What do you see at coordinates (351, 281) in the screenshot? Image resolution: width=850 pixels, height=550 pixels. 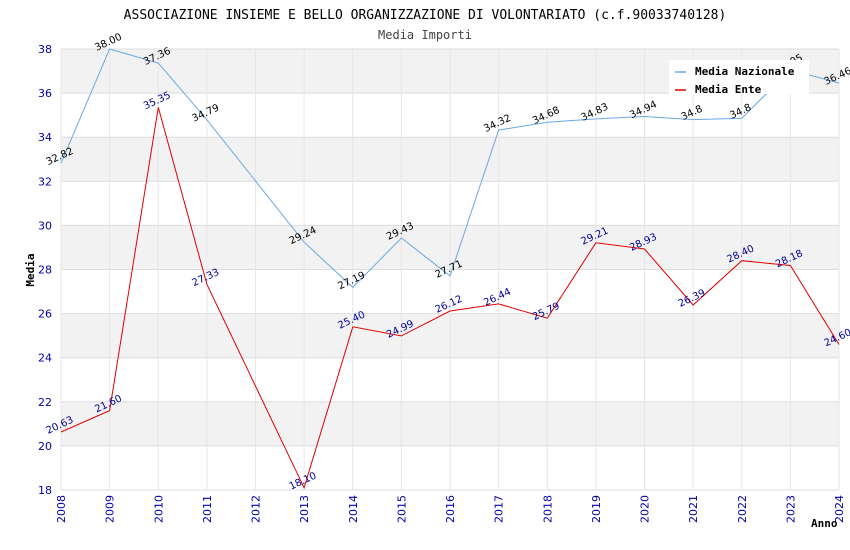 I see `data-label-media-nazionale: 27.19` at bounding box center [351, 281].